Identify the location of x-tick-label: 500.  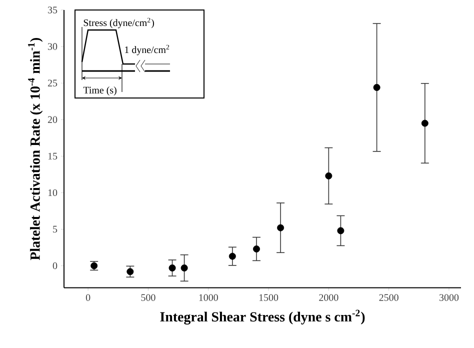
(148, 297).